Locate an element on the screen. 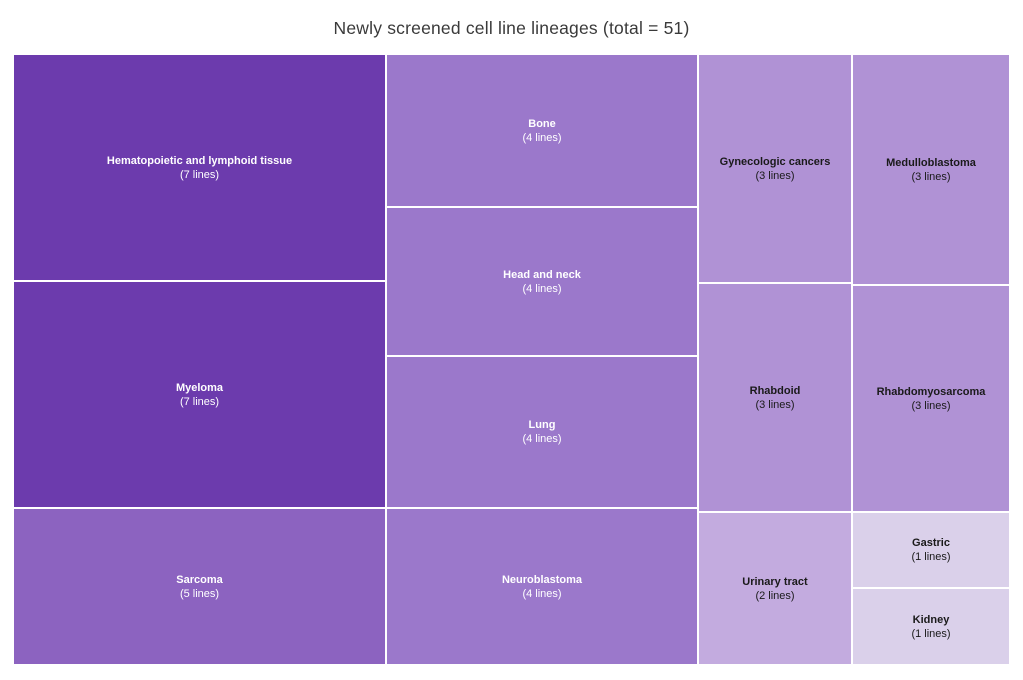 The image size is (1023, 680). cell-label: Head and neck is located at coordinates (542, 274).